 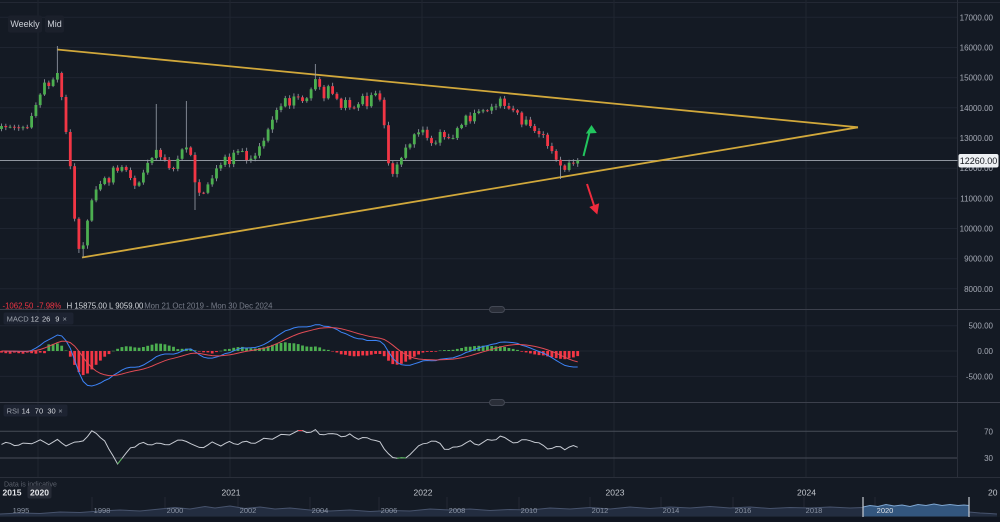 I want to click on svg-text: MACD, so click(x=18, y=319).